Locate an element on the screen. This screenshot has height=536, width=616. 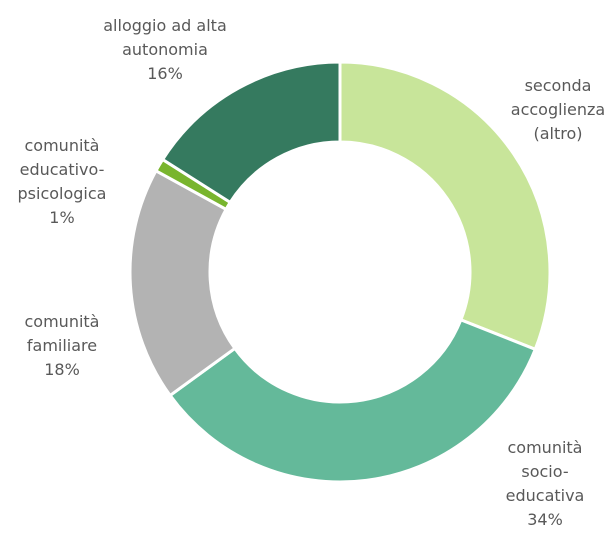
segment-label: comunità familiare 18% is located at coordinates (62, 346).